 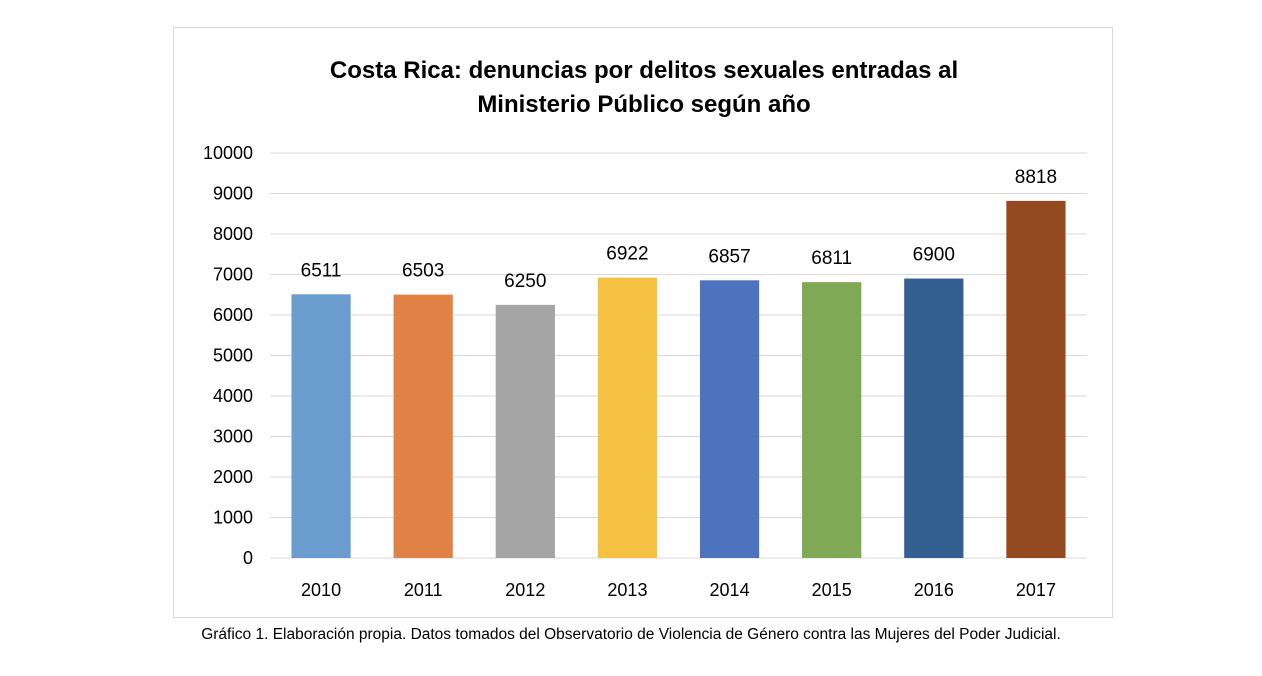 I want to click on data-label-2011: 6503, so click(x=423, y=271).